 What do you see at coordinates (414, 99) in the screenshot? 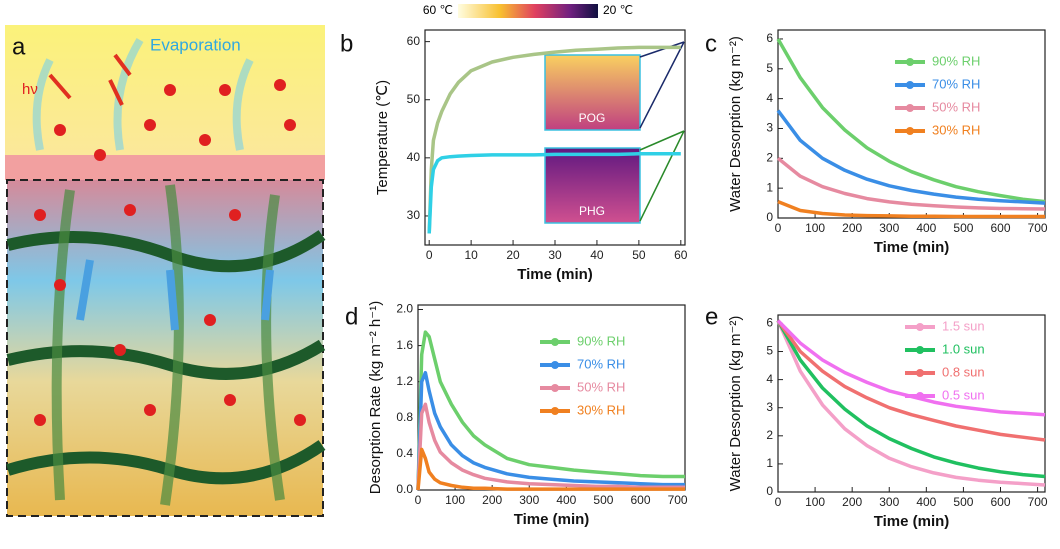
I see `y-tick-label: 50` at bounding box center [414, 99].